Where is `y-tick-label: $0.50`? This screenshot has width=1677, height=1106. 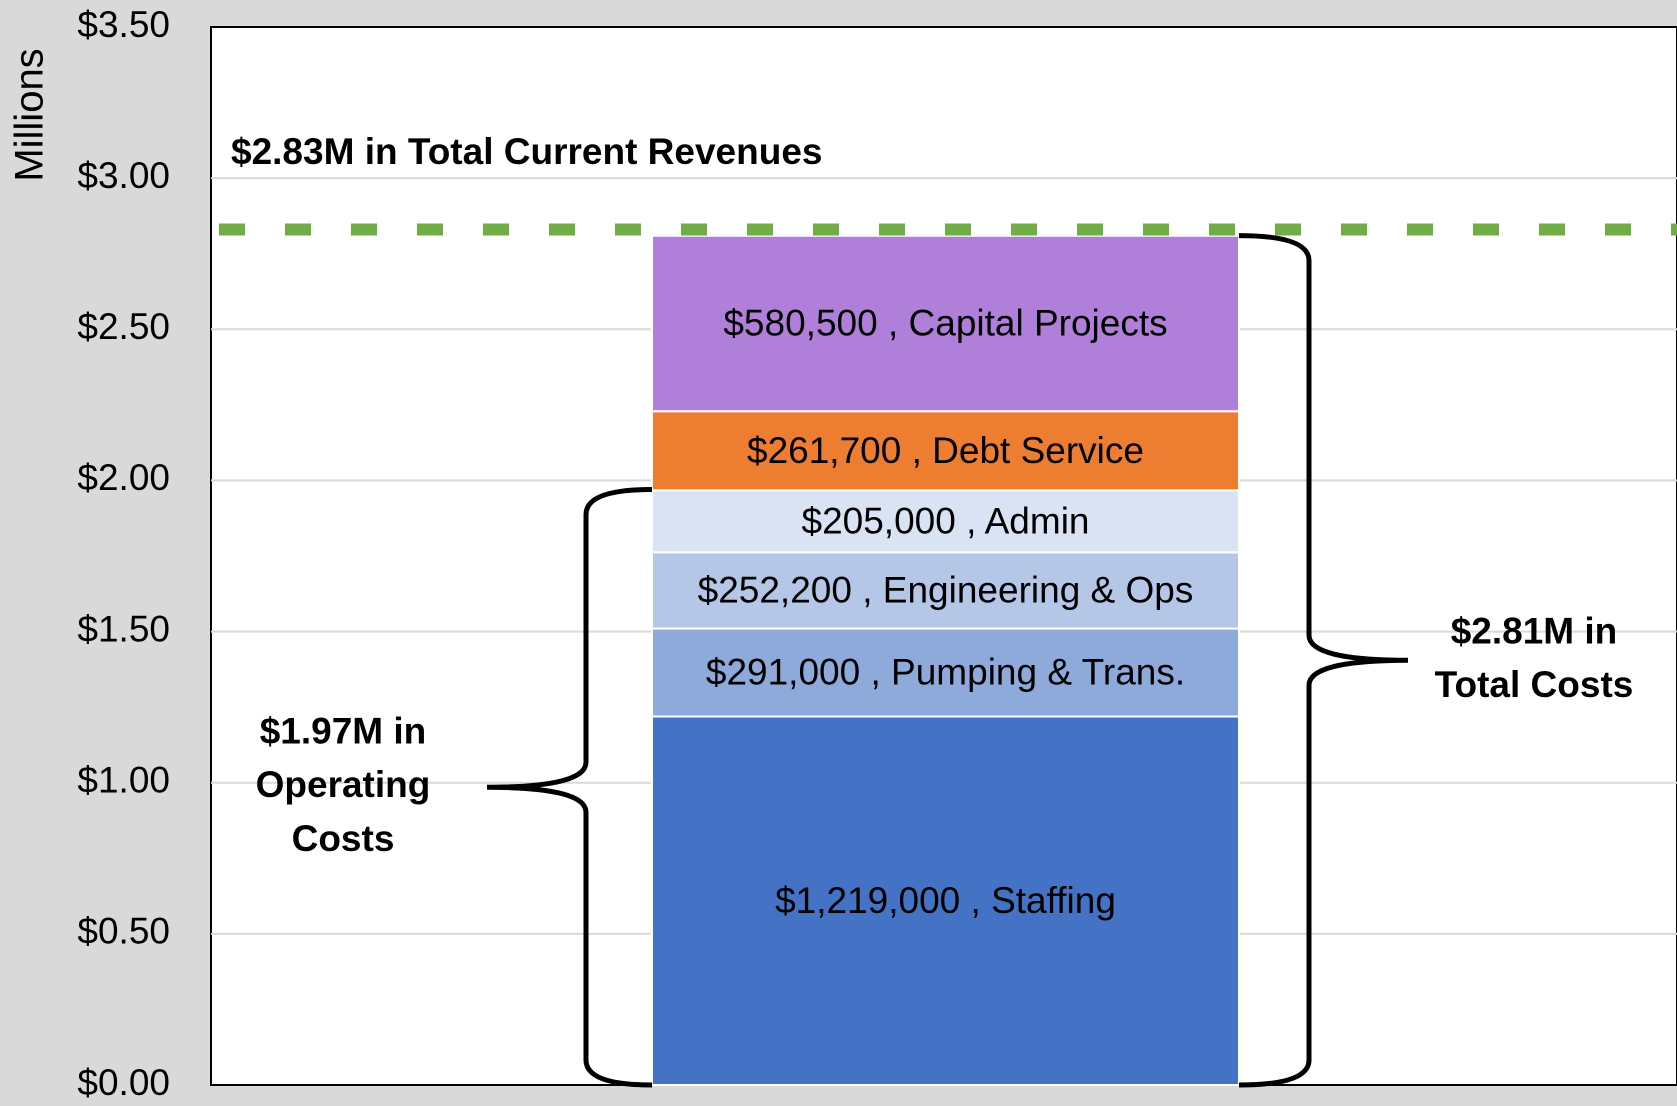
y-tick-label: $0.50 is located at coordinates (123, 931).